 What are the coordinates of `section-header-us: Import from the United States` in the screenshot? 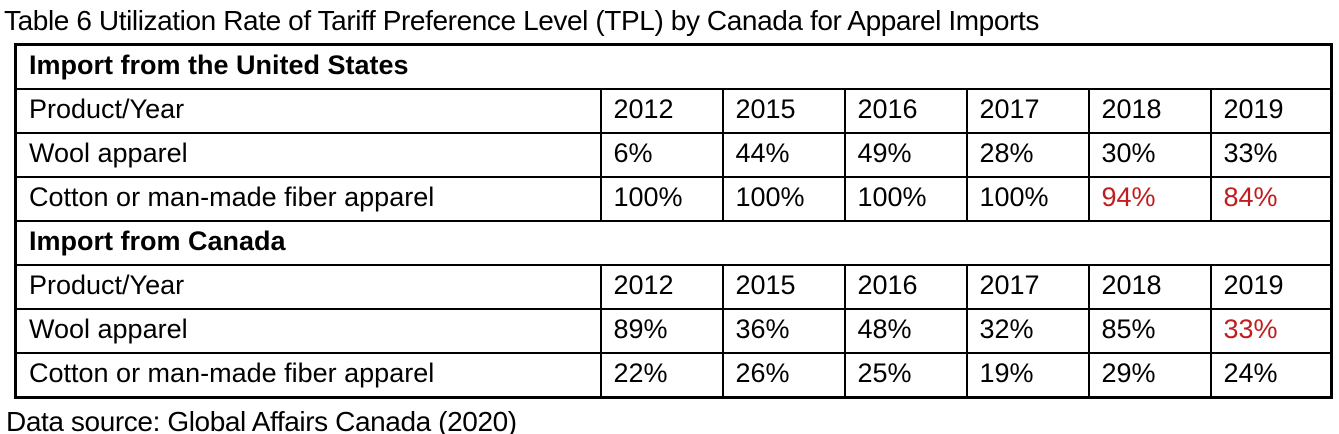 It's located at (673, 66).